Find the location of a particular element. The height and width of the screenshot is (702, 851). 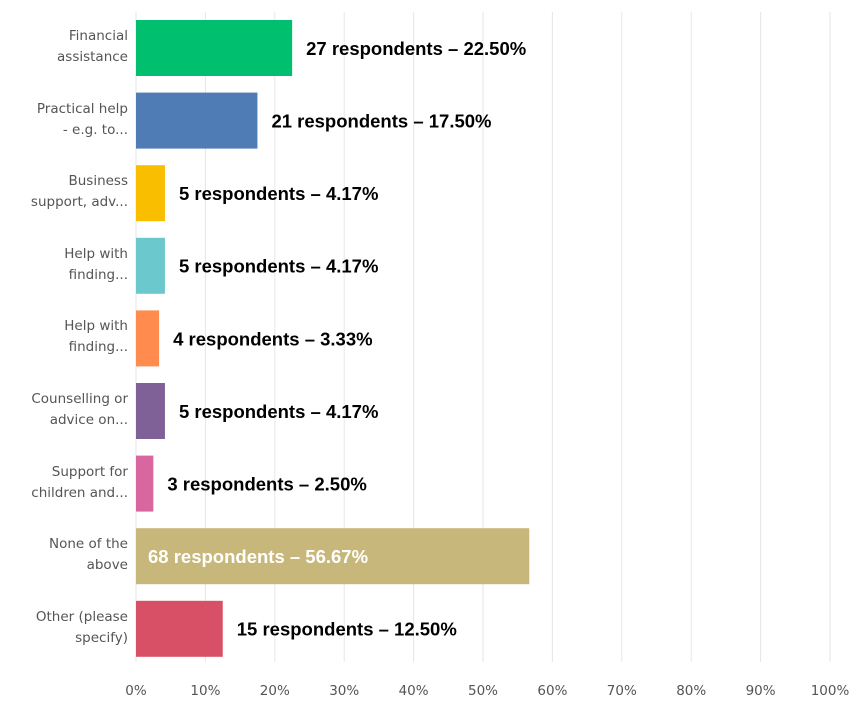

data-label: 27 respondents – 22.50% is located at coordinates (416, 48).